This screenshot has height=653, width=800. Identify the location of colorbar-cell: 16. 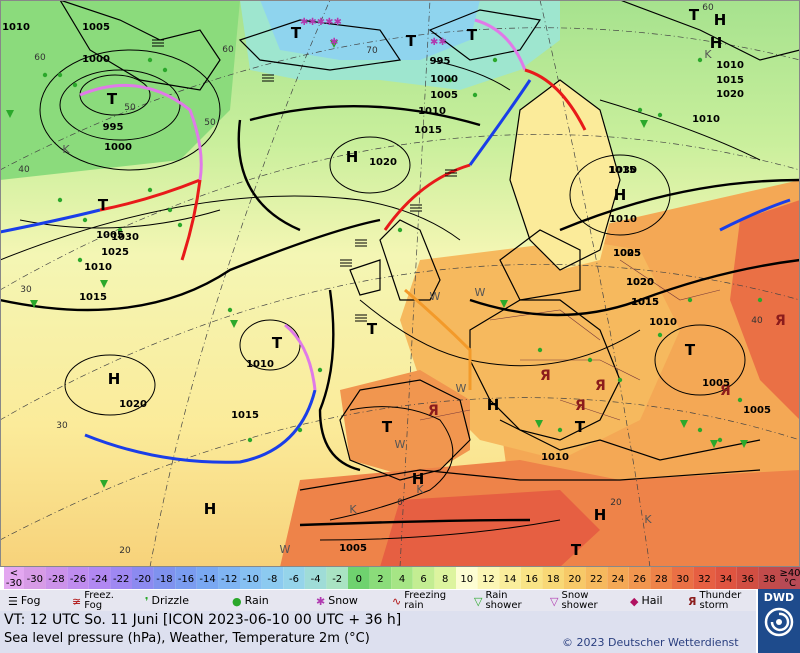
(531, 578).